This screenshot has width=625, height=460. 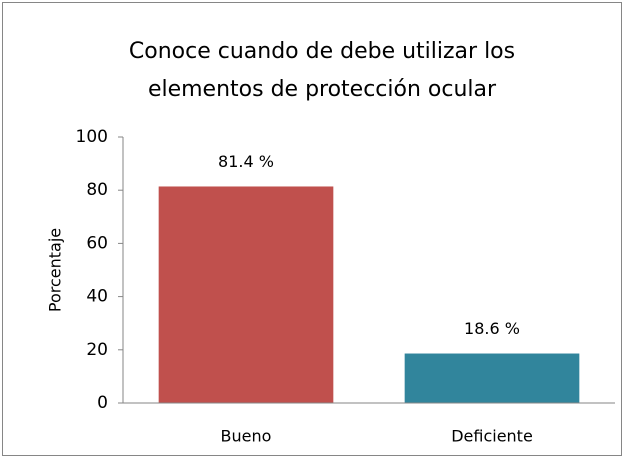 I want to click on y-tick-label: 0, so click(x=102, y=403).